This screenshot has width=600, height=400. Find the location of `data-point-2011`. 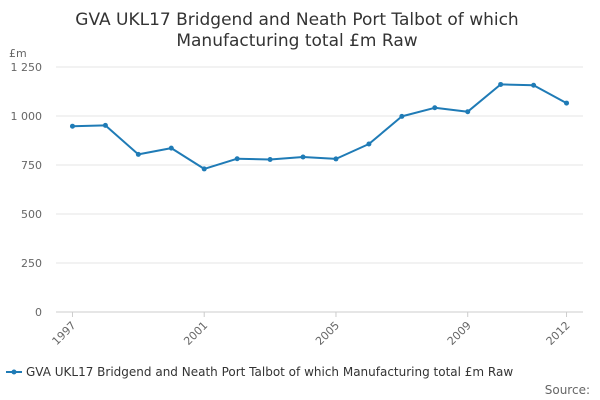

data-point-2011 is located at coordinates (534, 85).